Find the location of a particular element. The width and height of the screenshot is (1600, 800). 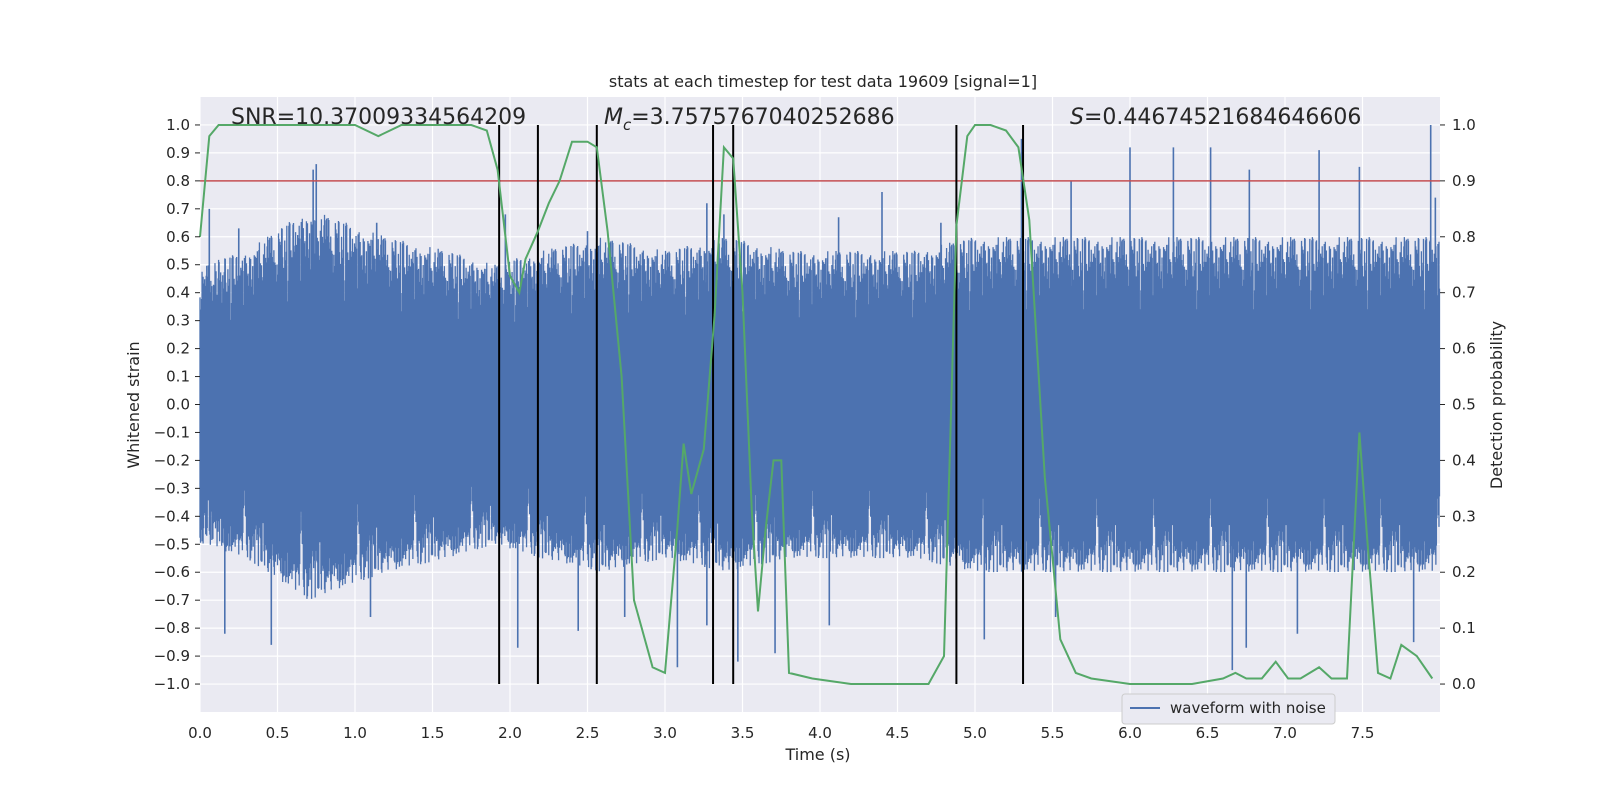

x-tick-label: 4.0 is located at coordinates (820, 733).